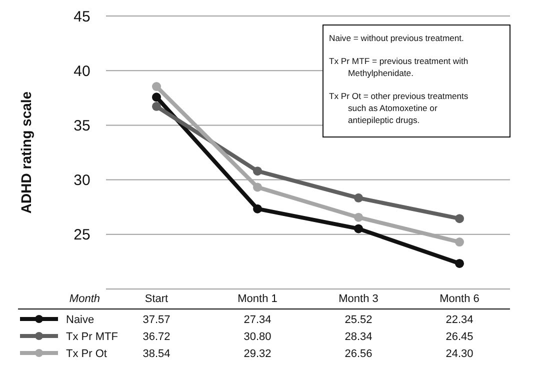 The width and height of the screenshot is (548, 370). Describe the element at coordinates (460, 320) in the screenshot. I see `data-label: 22.34` at that location.